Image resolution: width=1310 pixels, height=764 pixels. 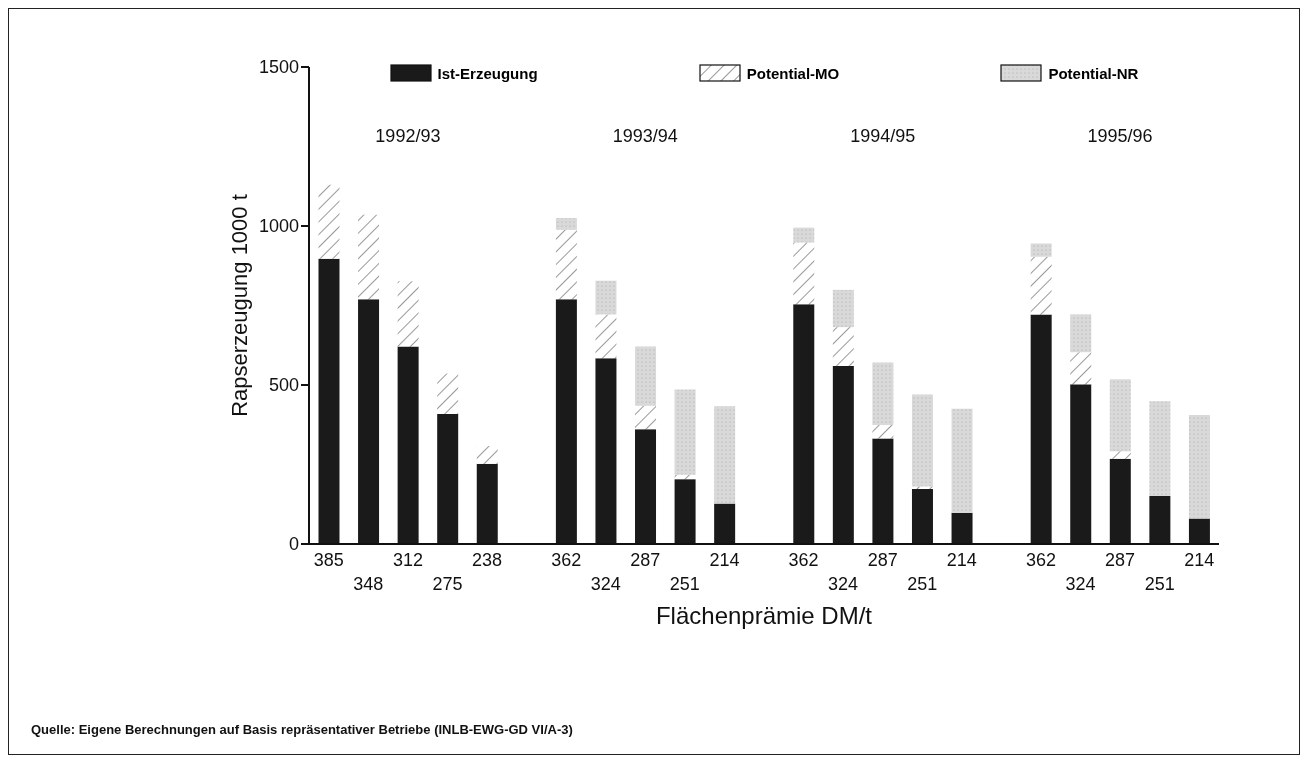 I want to click on legend-label: Potential-NR, so click(x=1093, y=73).